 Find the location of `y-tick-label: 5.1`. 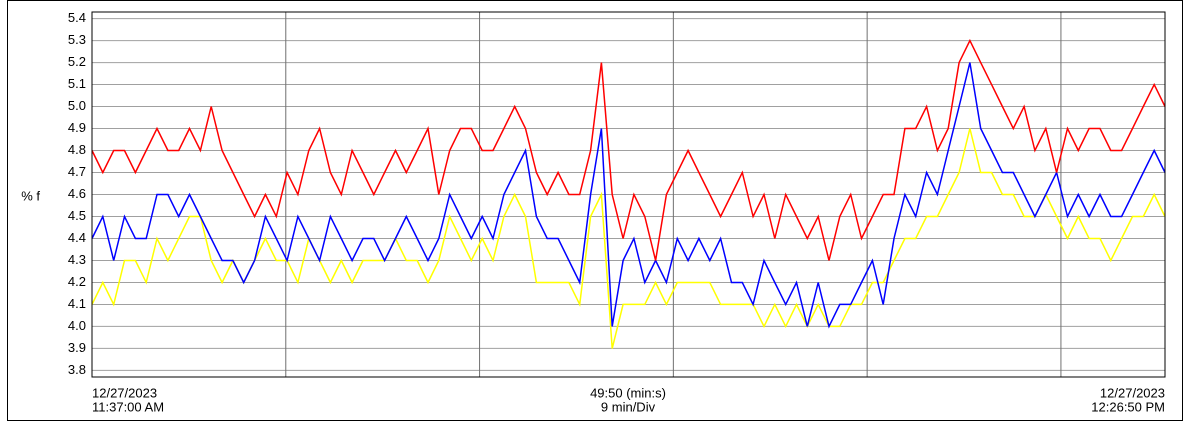

y-tick-label: 5.1 is located at coordinates (77, 83).